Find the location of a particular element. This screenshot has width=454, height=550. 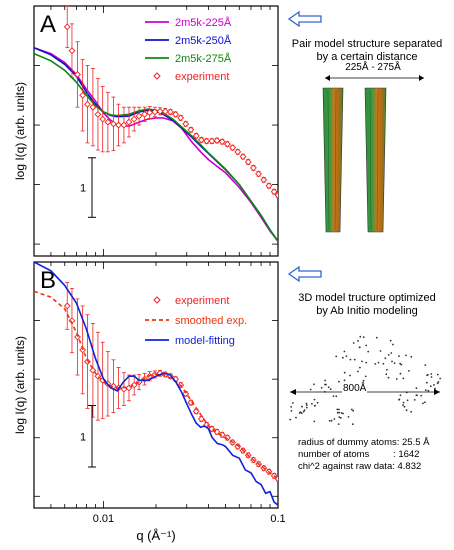

x-tick-label: 0.01 is located at coordinates (103, 519).